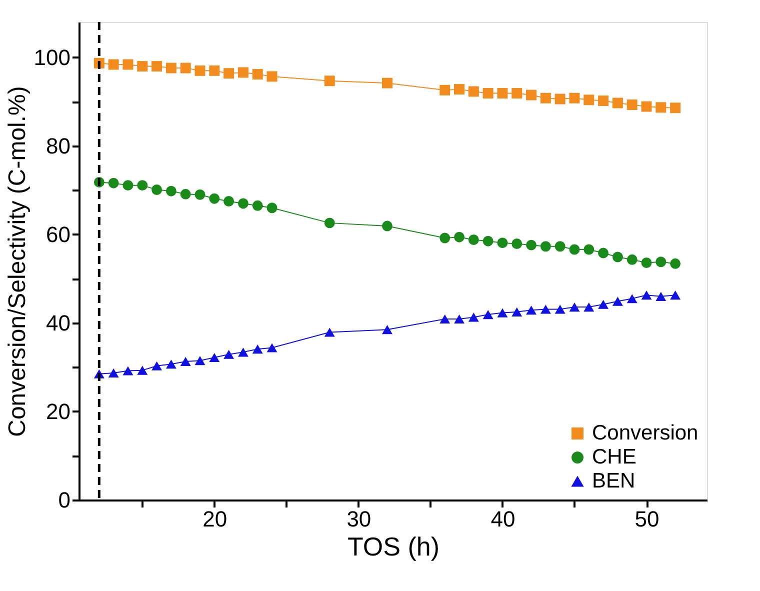 The width and height of the screenshot is (760, 591). I want to click on x-tick-label: 40, so click(503, 519).